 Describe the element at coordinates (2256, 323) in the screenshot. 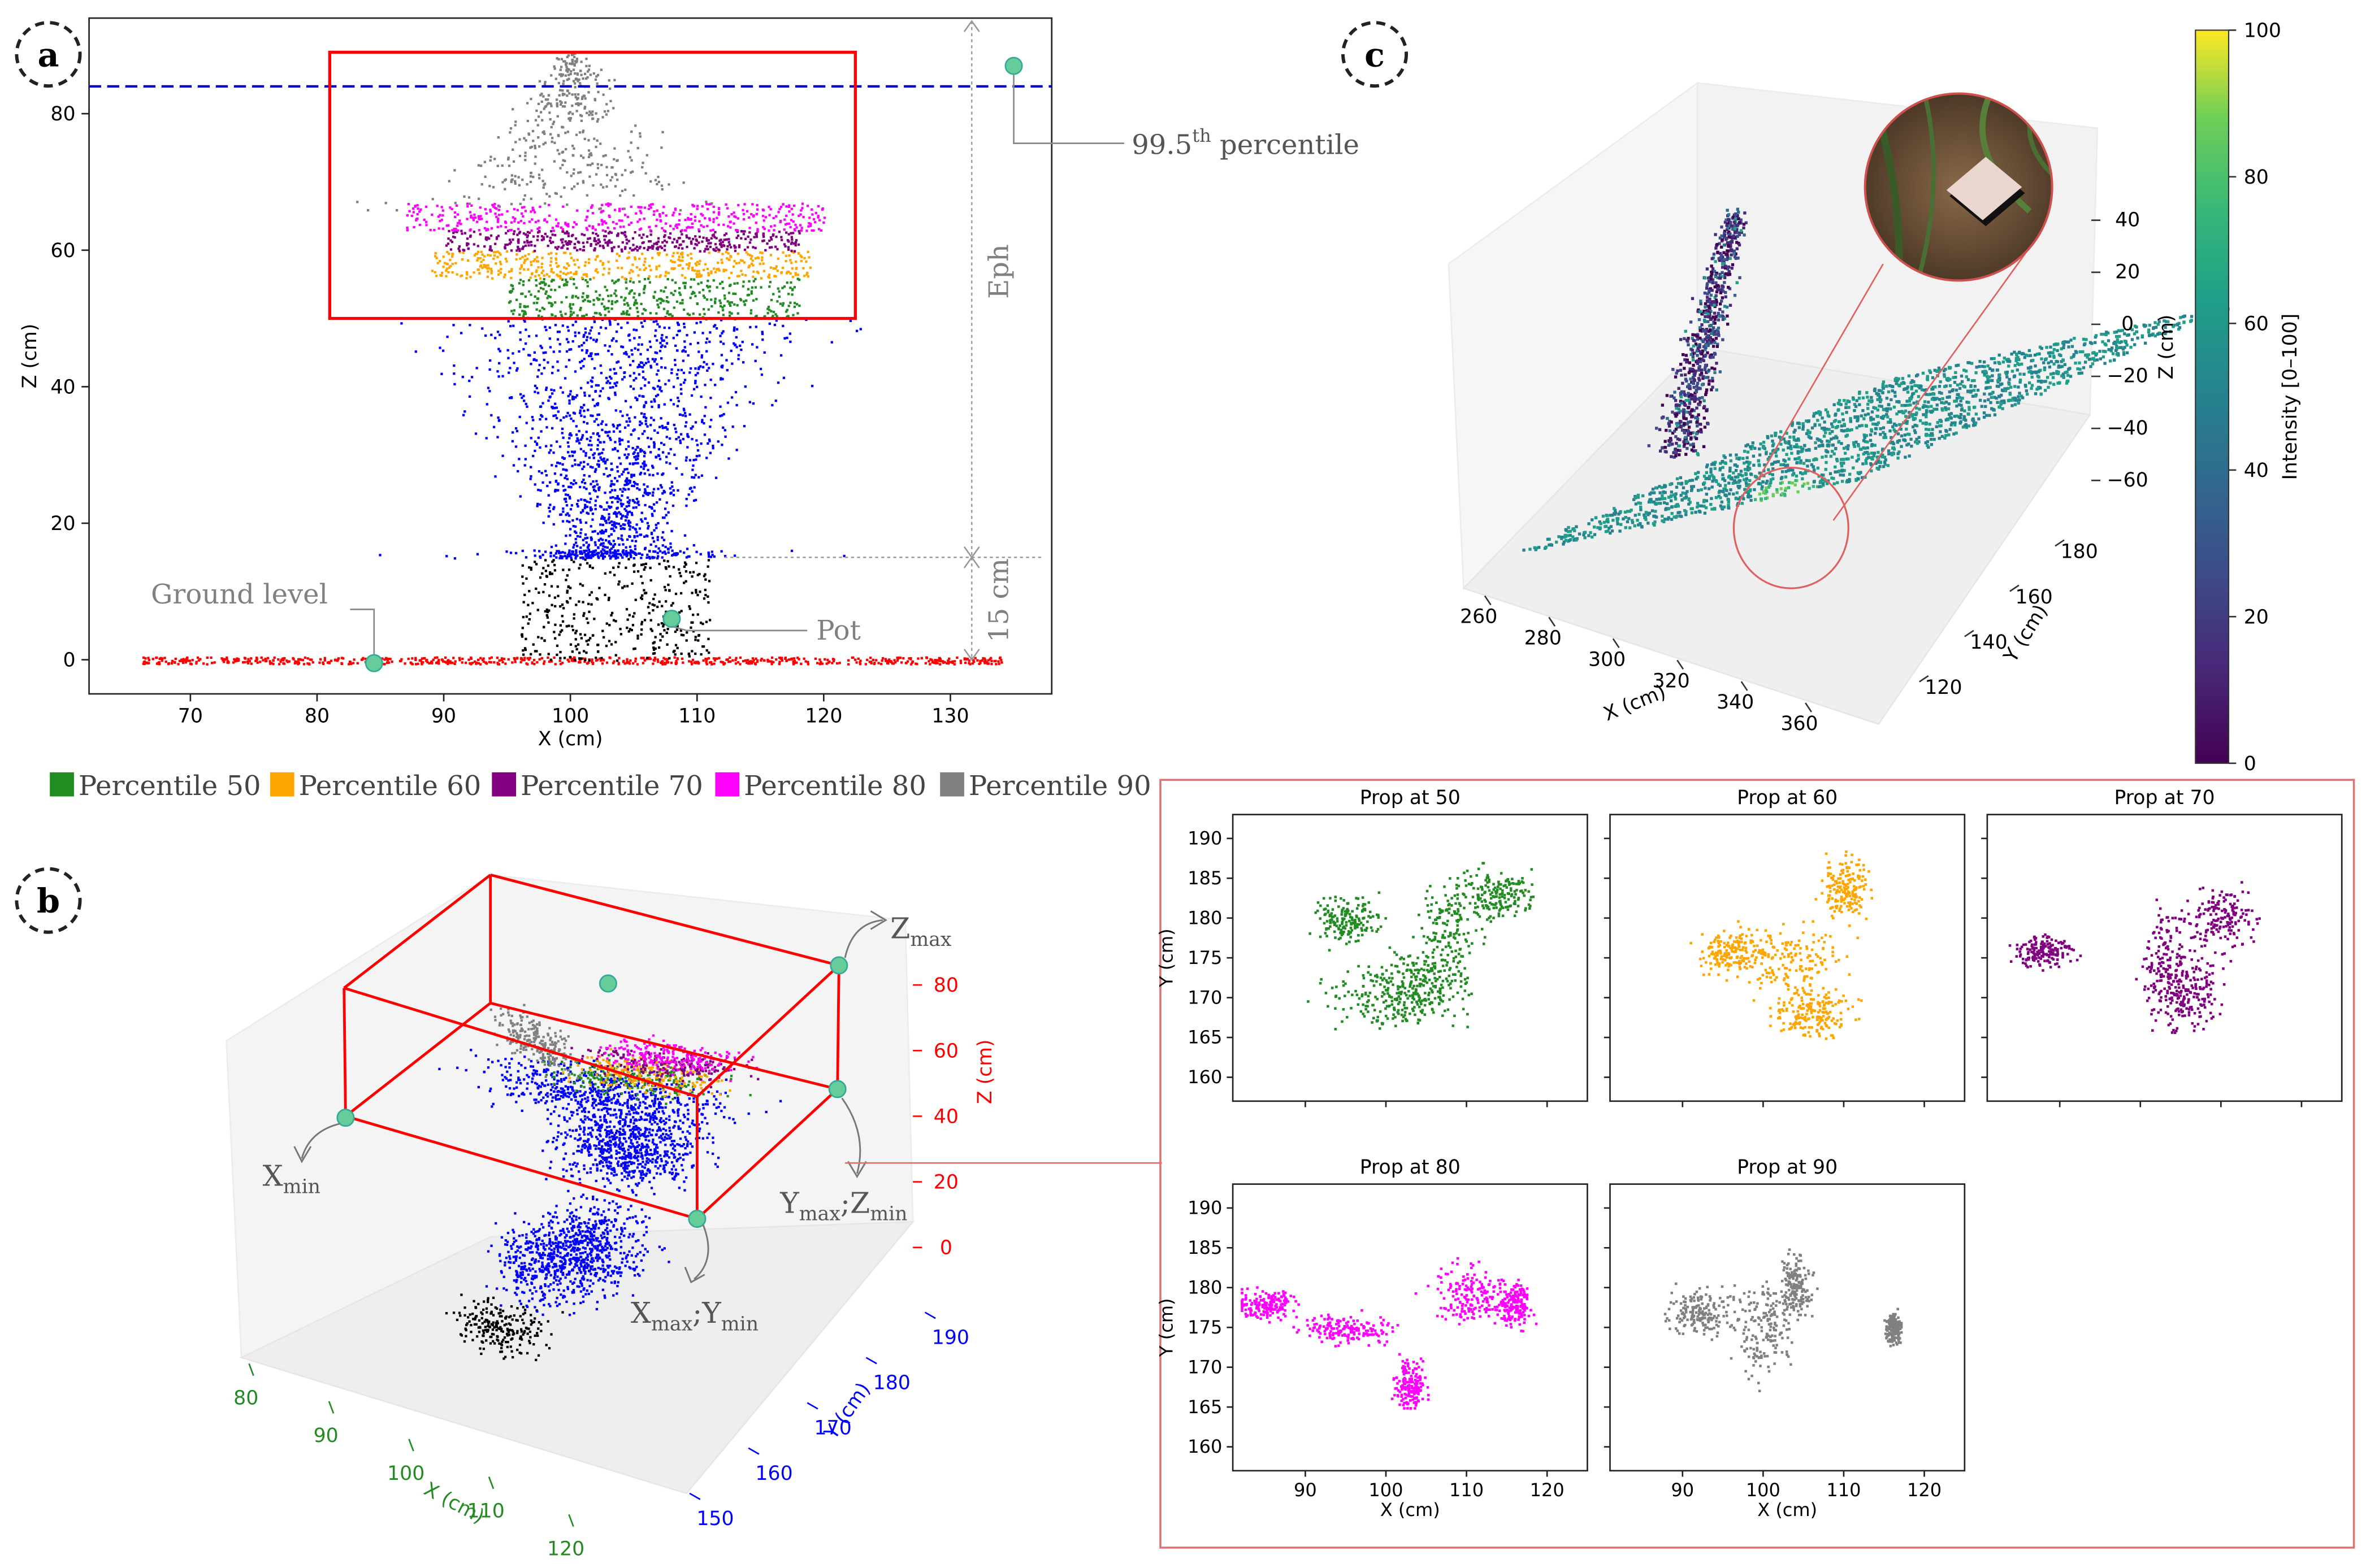

I see `colorbar-tick: 60` at that location.